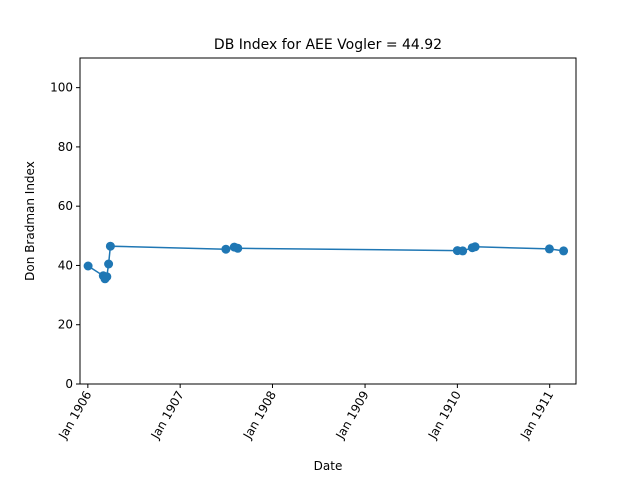  Describe the element at coordinates (65, 325) in the screenshot. I see `y-tick-label: 20` at that location.